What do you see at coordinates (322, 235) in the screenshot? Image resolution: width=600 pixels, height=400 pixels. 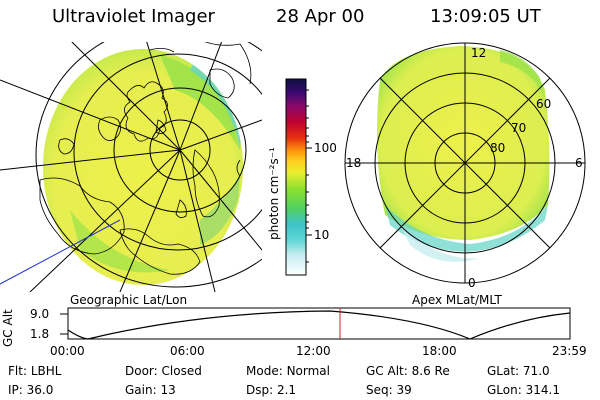 I see `colorbar-tick-10: 10` at bounding box center [322, 235].